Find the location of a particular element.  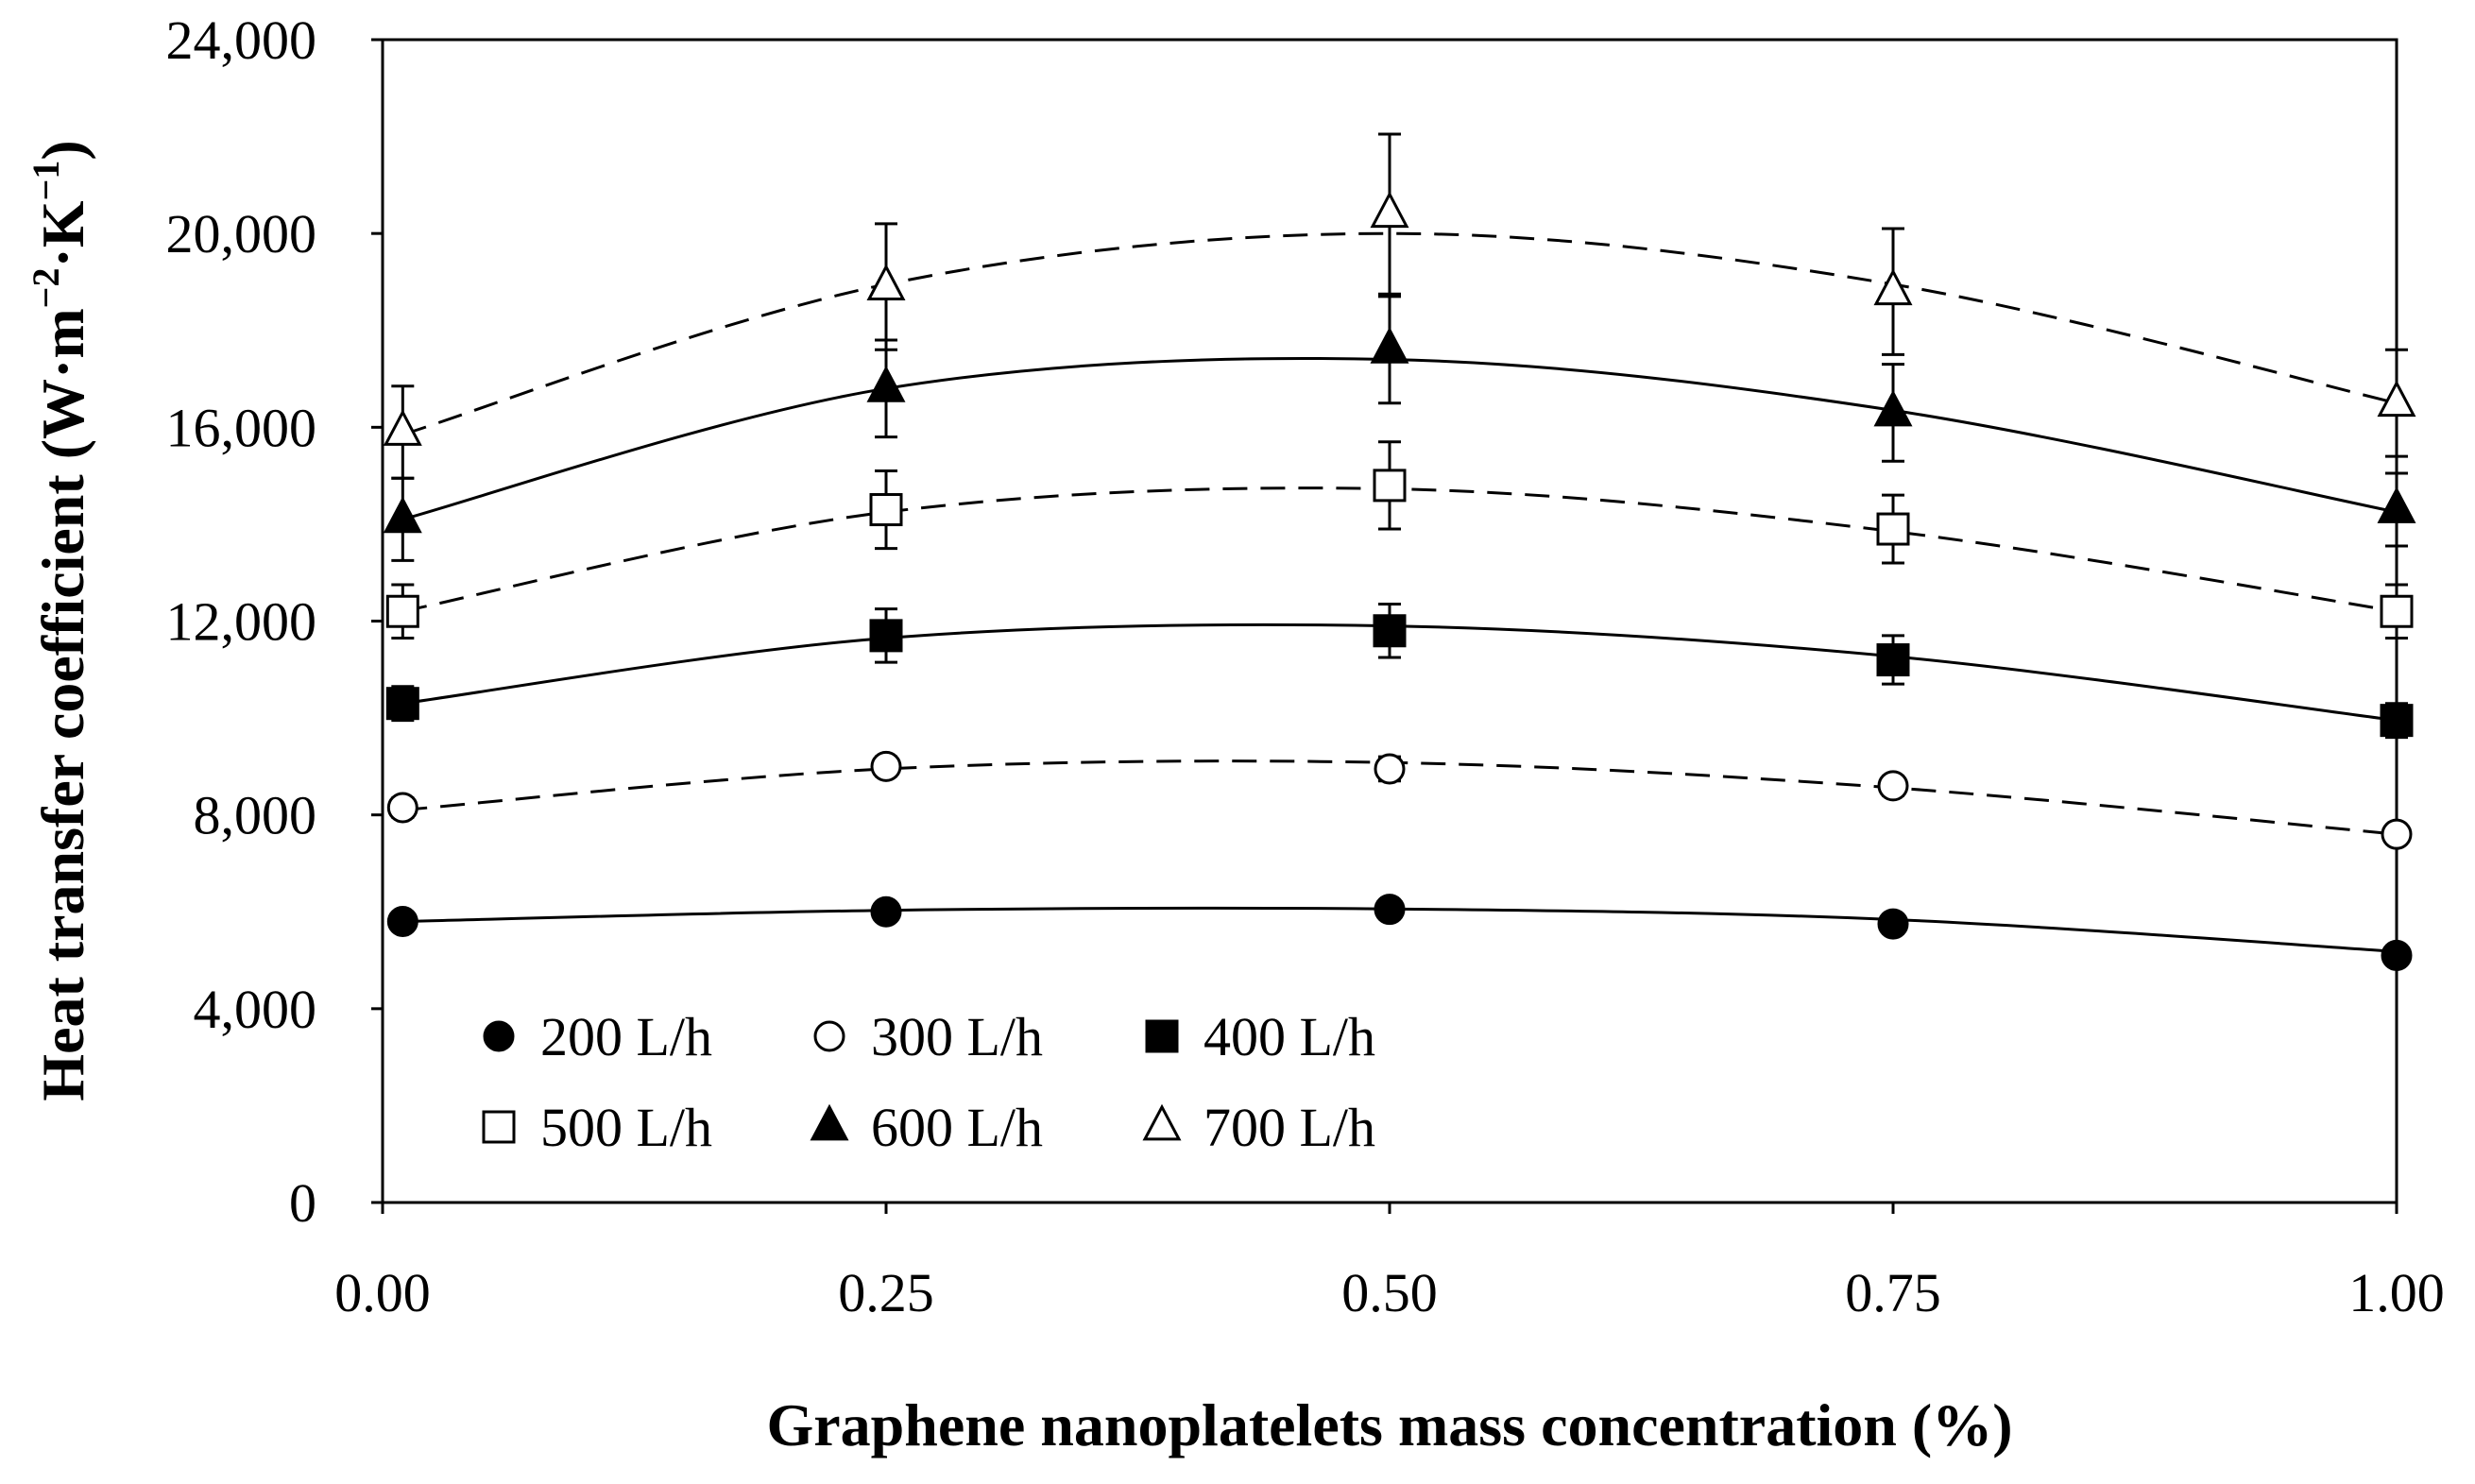

y-axis-title-mid: ·K is located at coordinates (62, 234).